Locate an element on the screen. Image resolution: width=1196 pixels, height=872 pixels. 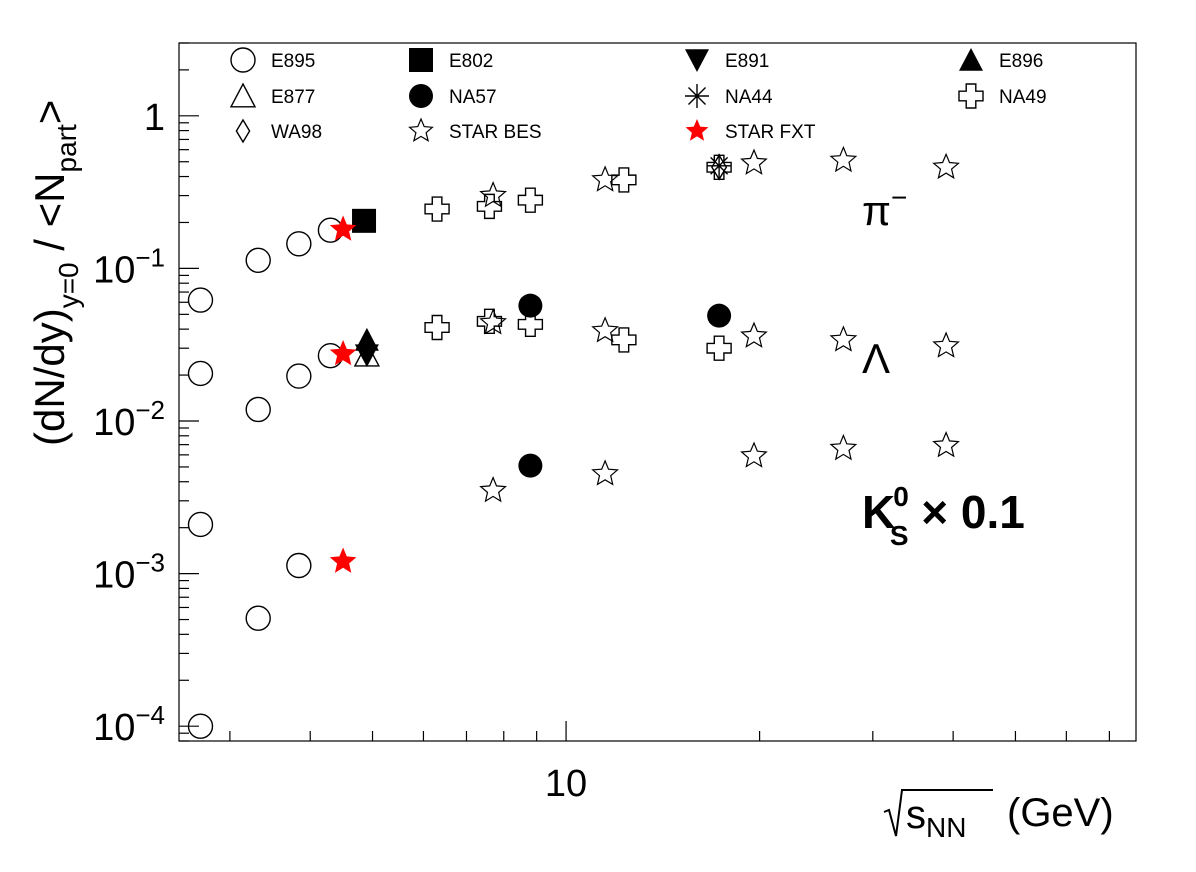
series-e802 is located at coordinates (364, 220).